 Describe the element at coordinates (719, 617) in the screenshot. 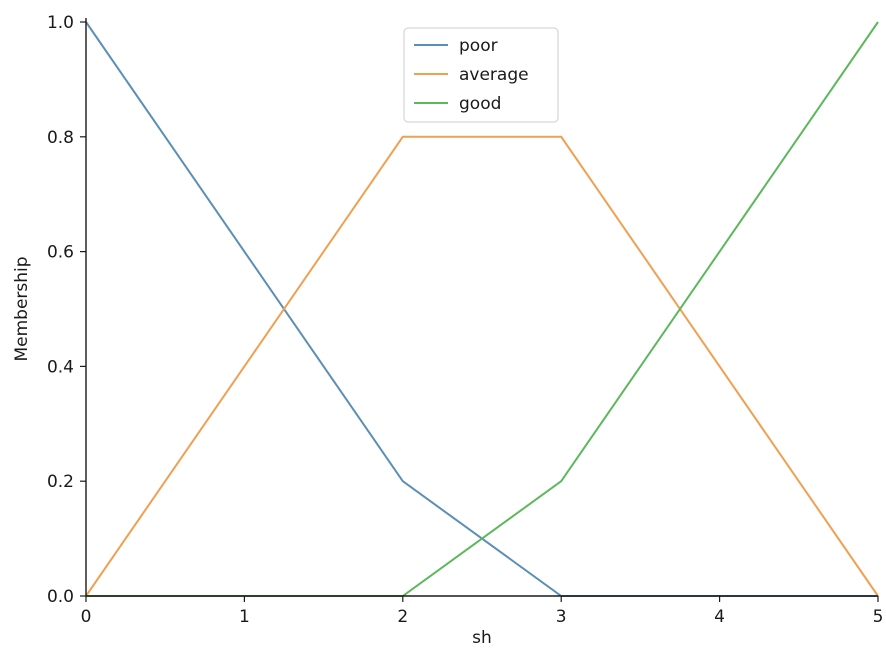

I see `x-tick-label: 4` at that location.